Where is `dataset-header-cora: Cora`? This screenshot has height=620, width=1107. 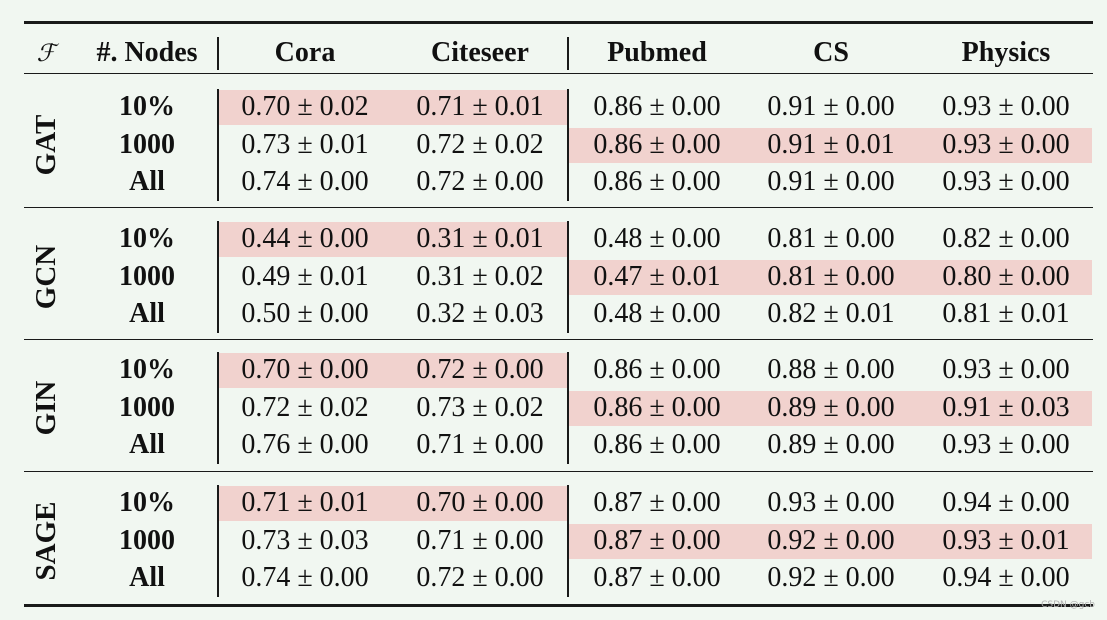 dataset-header-cora: Cora is located at coordinates (305, 52).